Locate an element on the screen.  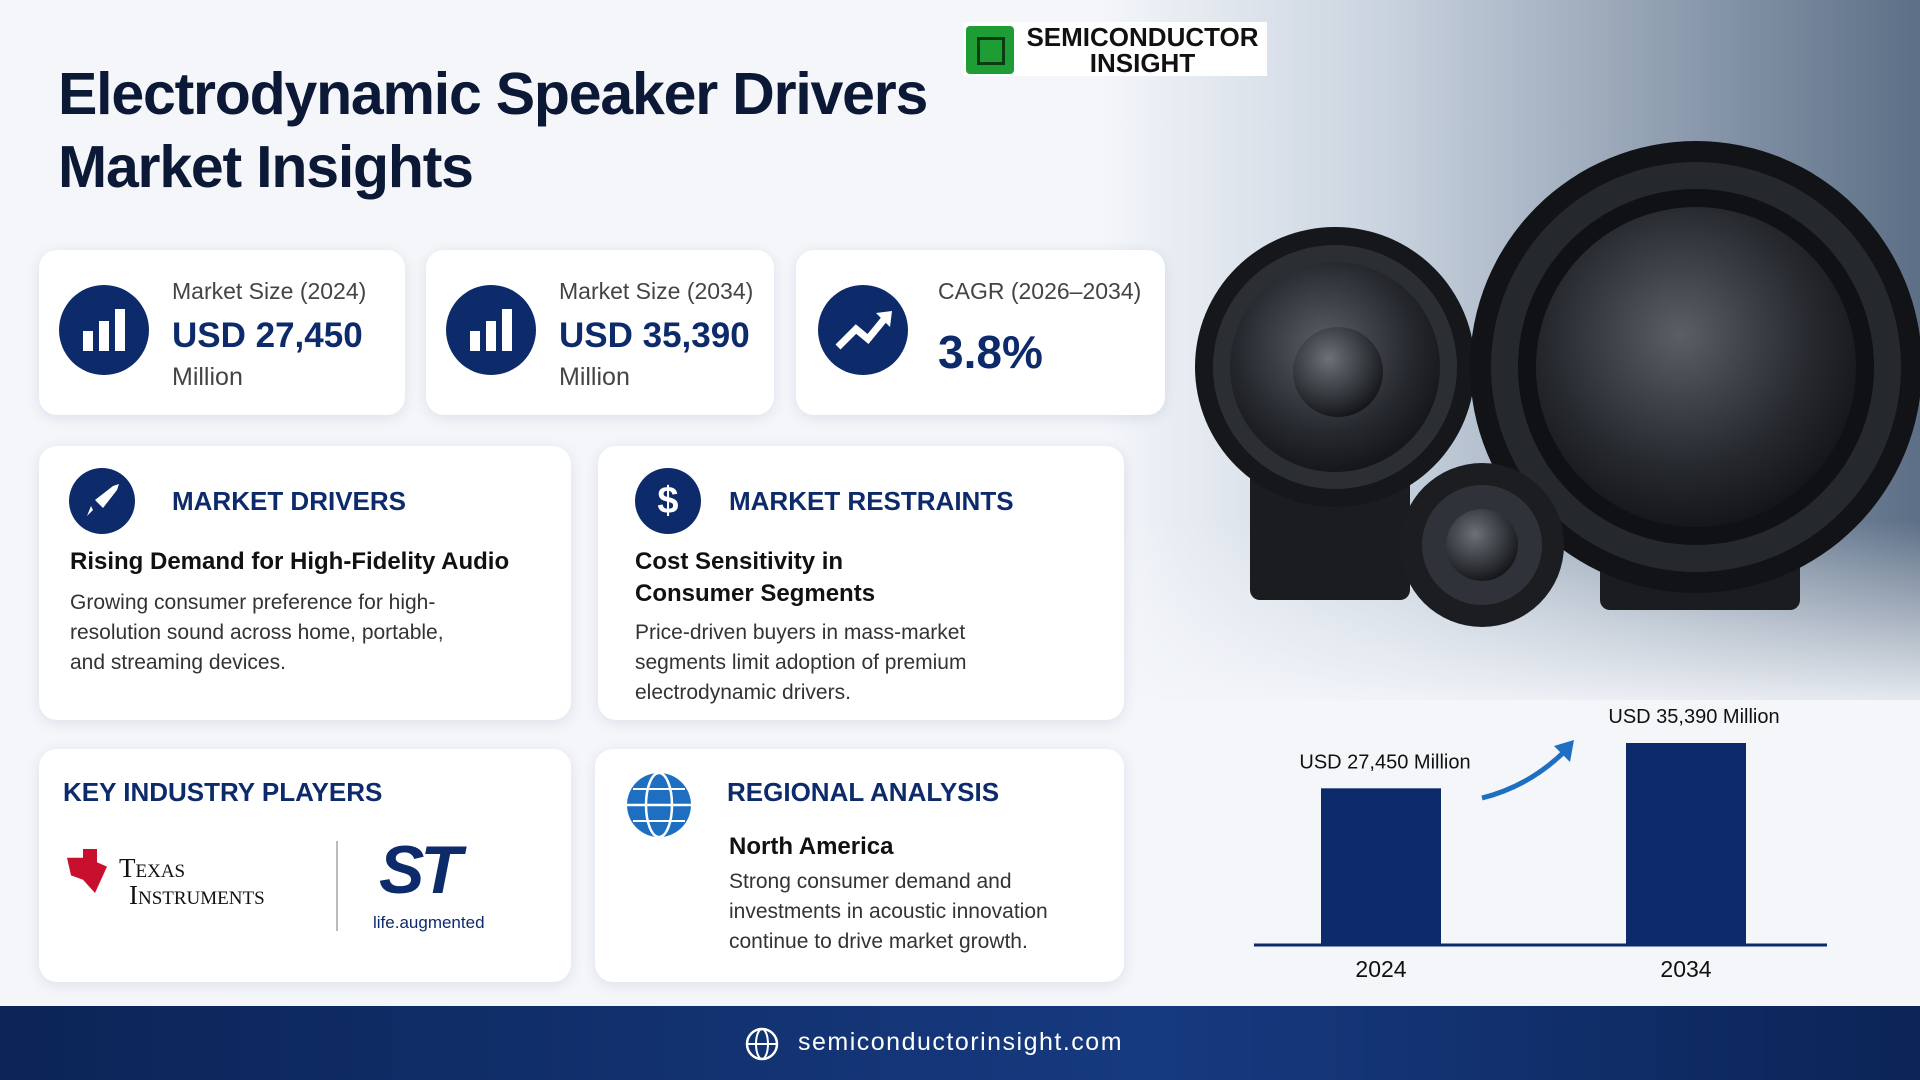
section-heading: REGIONAL ANALYSIS is located at coordinates (863, 792).